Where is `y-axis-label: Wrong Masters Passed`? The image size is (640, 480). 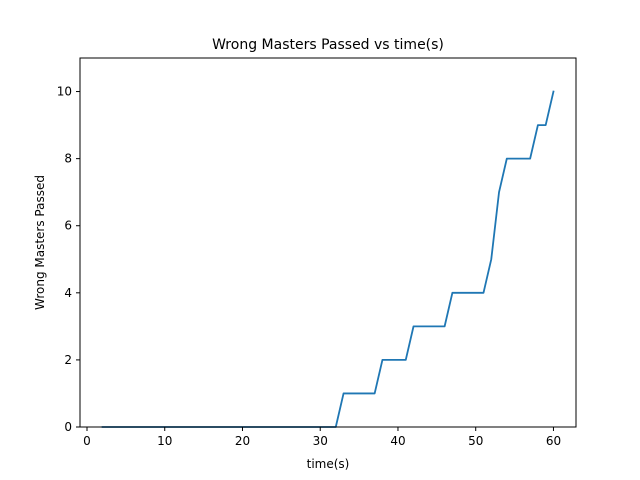
y-axis-label: Wrong Masters Passed is located at coordinates (40, 242).